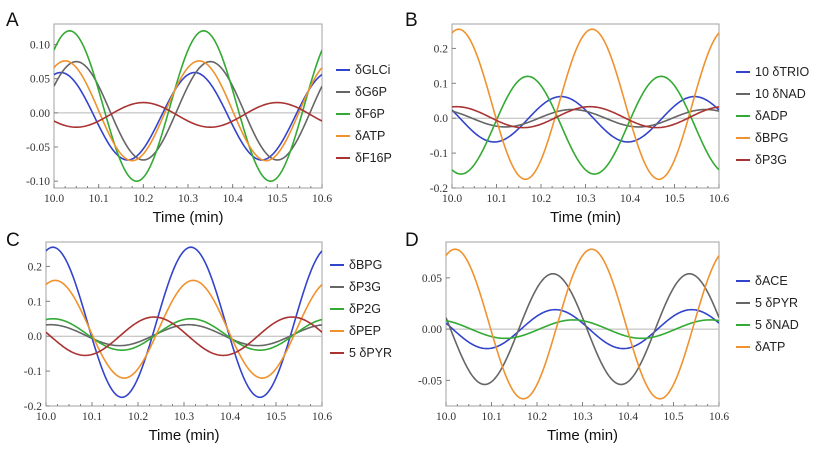 This screenshot has height=454, width=817. What do you see at coordinates (40, 46) in the screenshot?
I see `y-tick-label: 0.10` at bounding box center [40, 46].